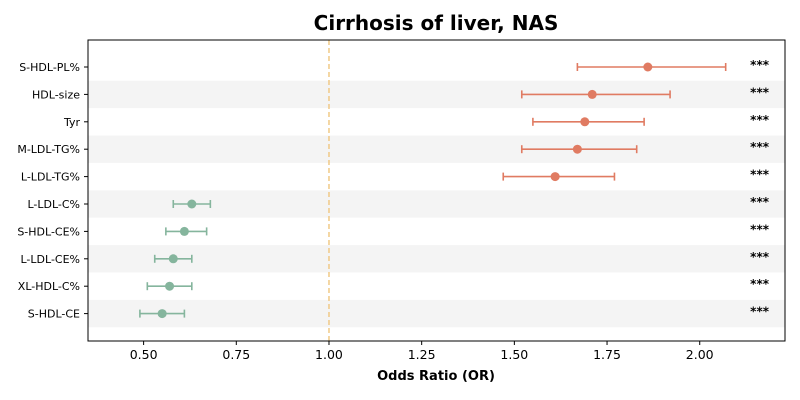 This screenshot has height=400, width=800. I want to click on y-tick-label: HDL-size, so click(56, 94).